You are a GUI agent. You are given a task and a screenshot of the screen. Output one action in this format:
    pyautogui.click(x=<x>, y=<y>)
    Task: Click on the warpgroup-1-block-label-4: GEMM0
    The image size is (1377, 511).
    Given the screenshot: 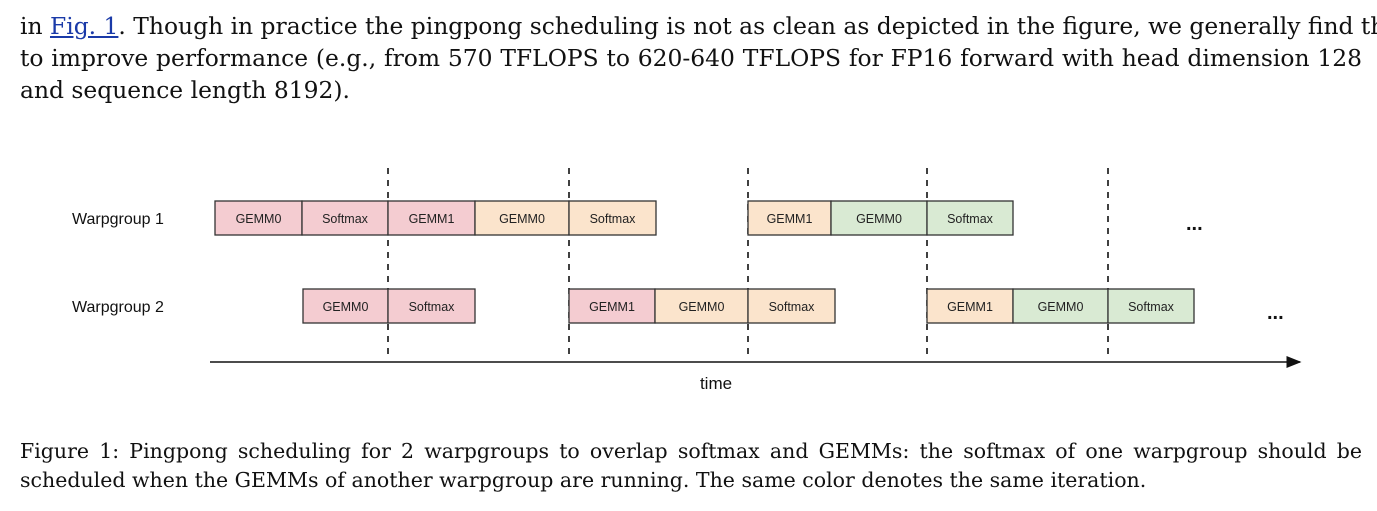 What is the action you would take?
    pyautogui.click(x=522, y=219)
    